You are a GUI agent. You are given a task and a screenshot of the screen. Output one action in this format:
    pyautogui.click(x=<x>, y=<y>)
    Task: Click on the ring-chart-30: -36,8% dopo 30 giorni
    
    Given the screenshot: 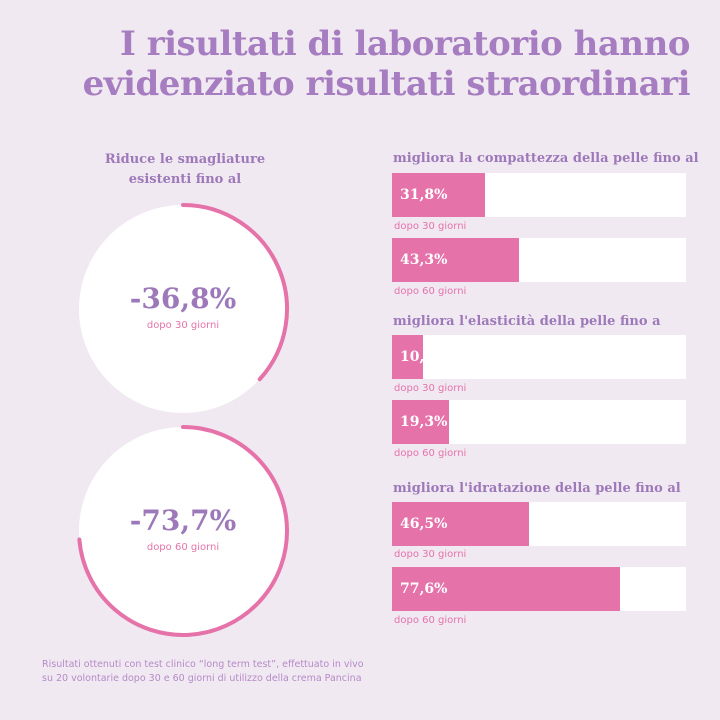 What is the action you would take?
    pyautogui.click(x=183, y=309)
    